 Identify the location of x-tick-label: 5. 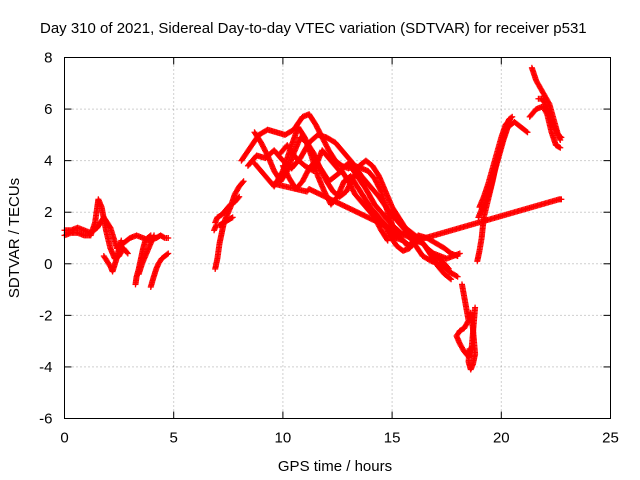
(174, 438).